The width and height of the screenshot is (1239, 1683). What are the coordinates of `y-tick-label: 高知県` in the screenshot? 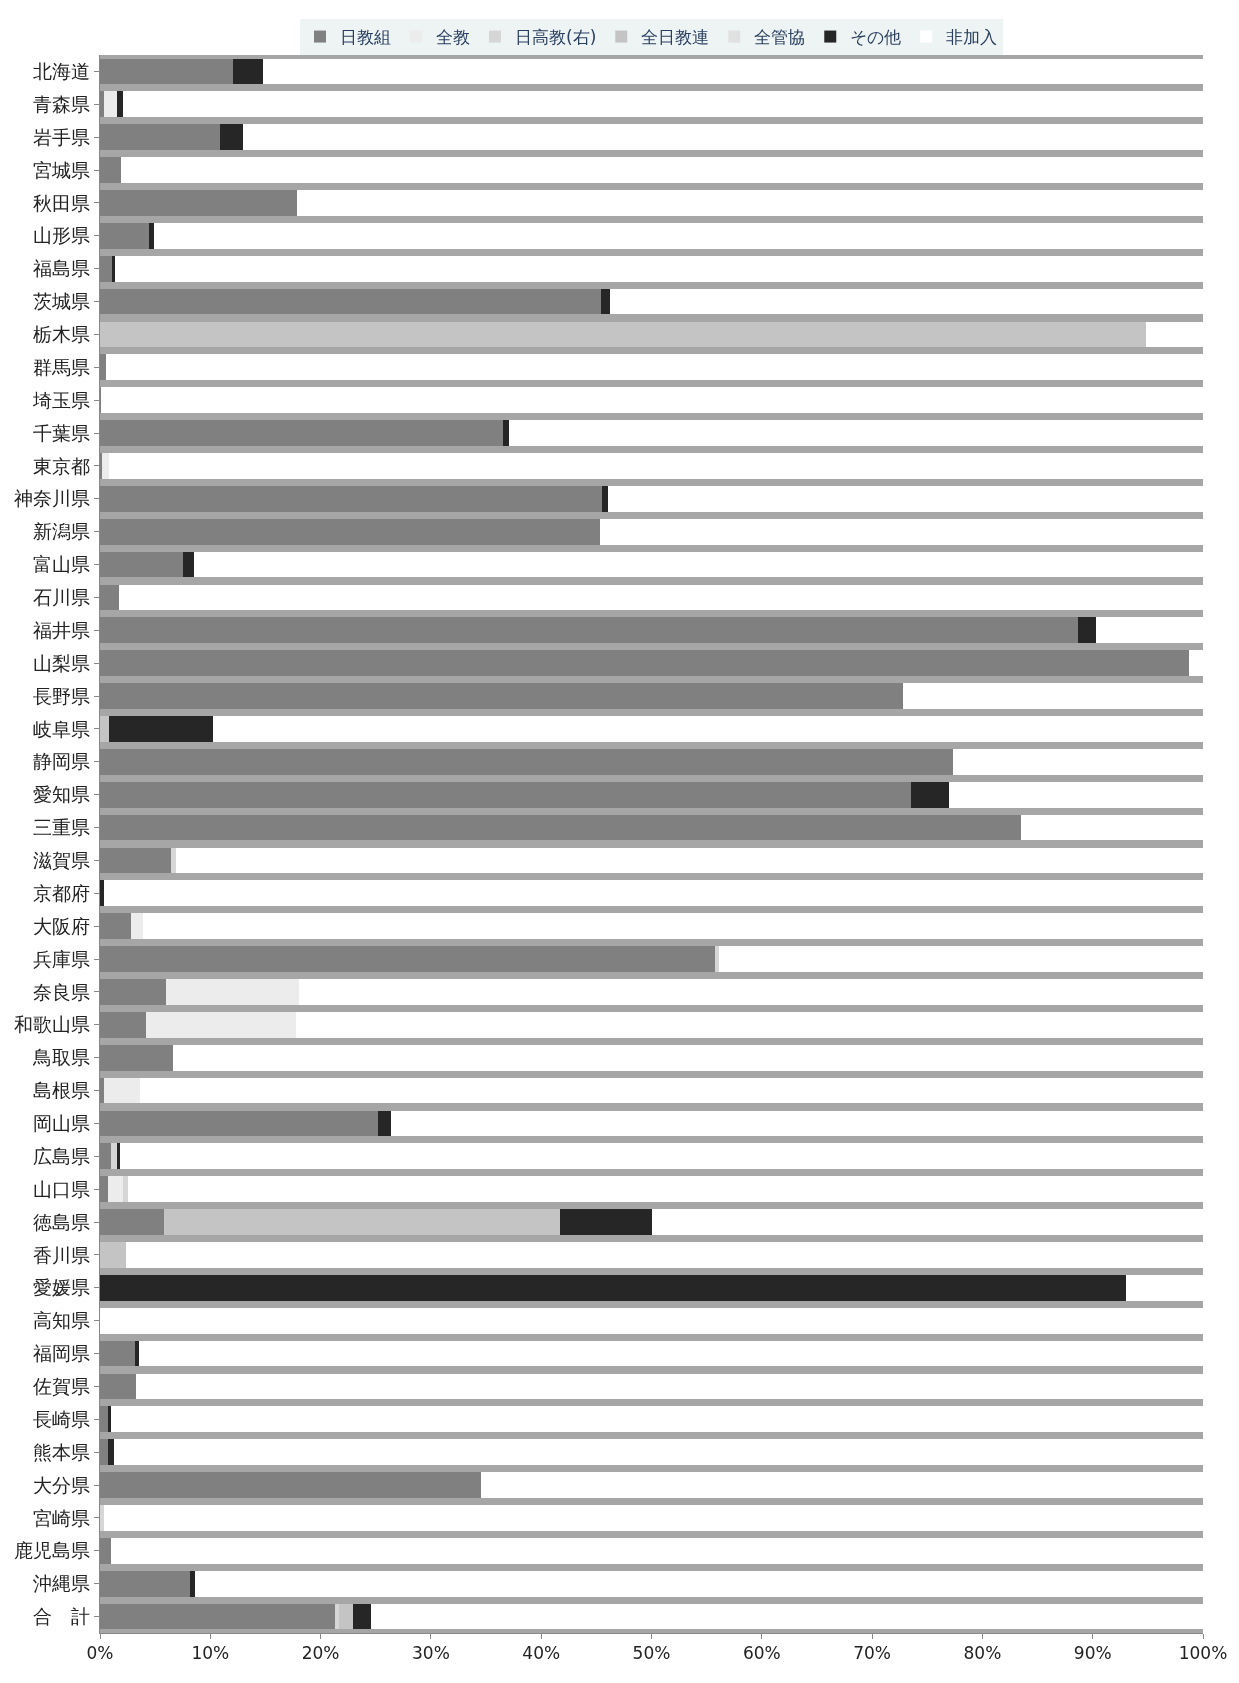 It's located at (62, 1320).